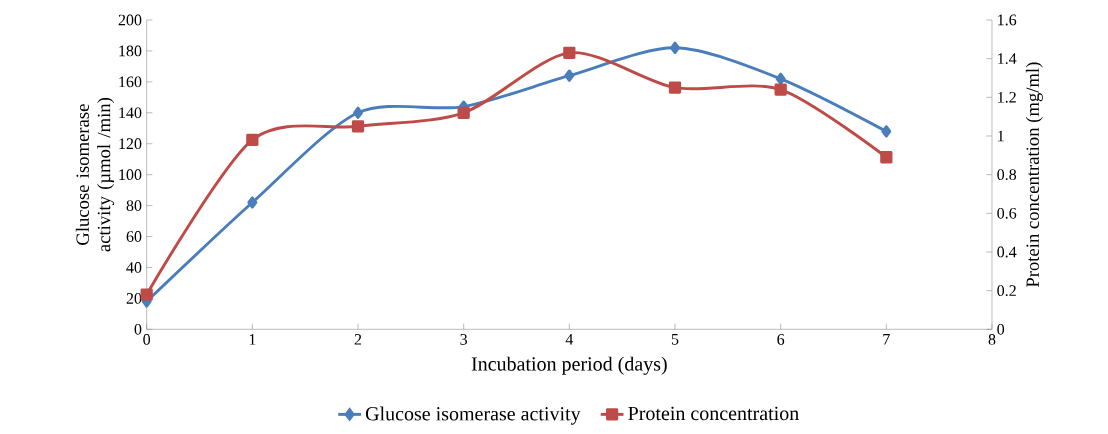 This screenshot has height=434, width=1108. I want to click on y-tick-label: 100, so click(130, 175).